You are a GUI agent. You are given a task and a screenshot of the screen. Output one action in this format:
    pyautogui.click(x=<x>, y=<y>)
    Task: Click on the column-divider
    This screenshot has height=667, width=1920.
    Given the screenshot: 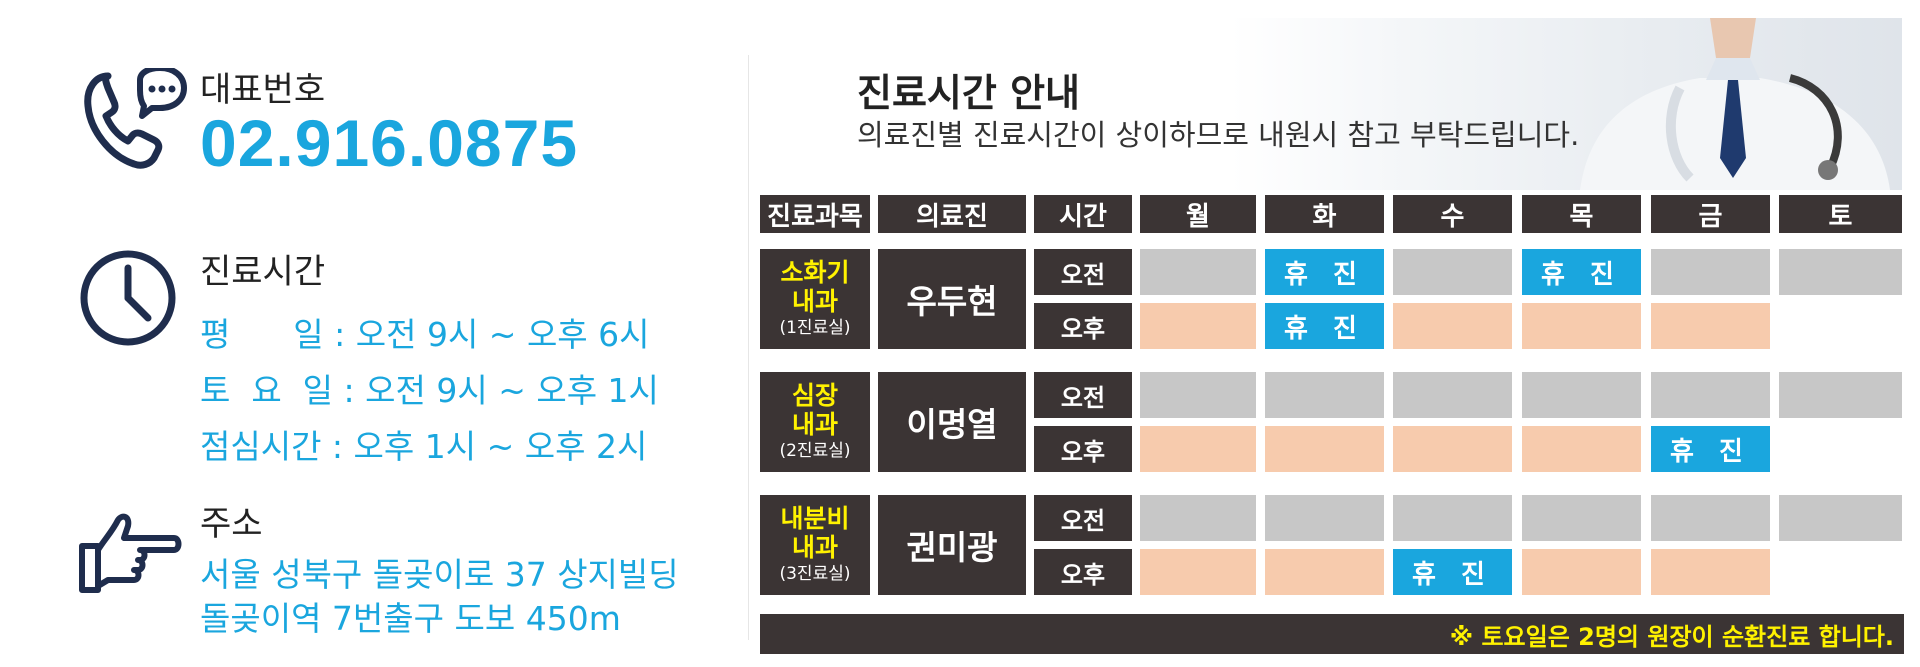 What is the action you would take?
    pyautogui.click(x=748, y=347)
    